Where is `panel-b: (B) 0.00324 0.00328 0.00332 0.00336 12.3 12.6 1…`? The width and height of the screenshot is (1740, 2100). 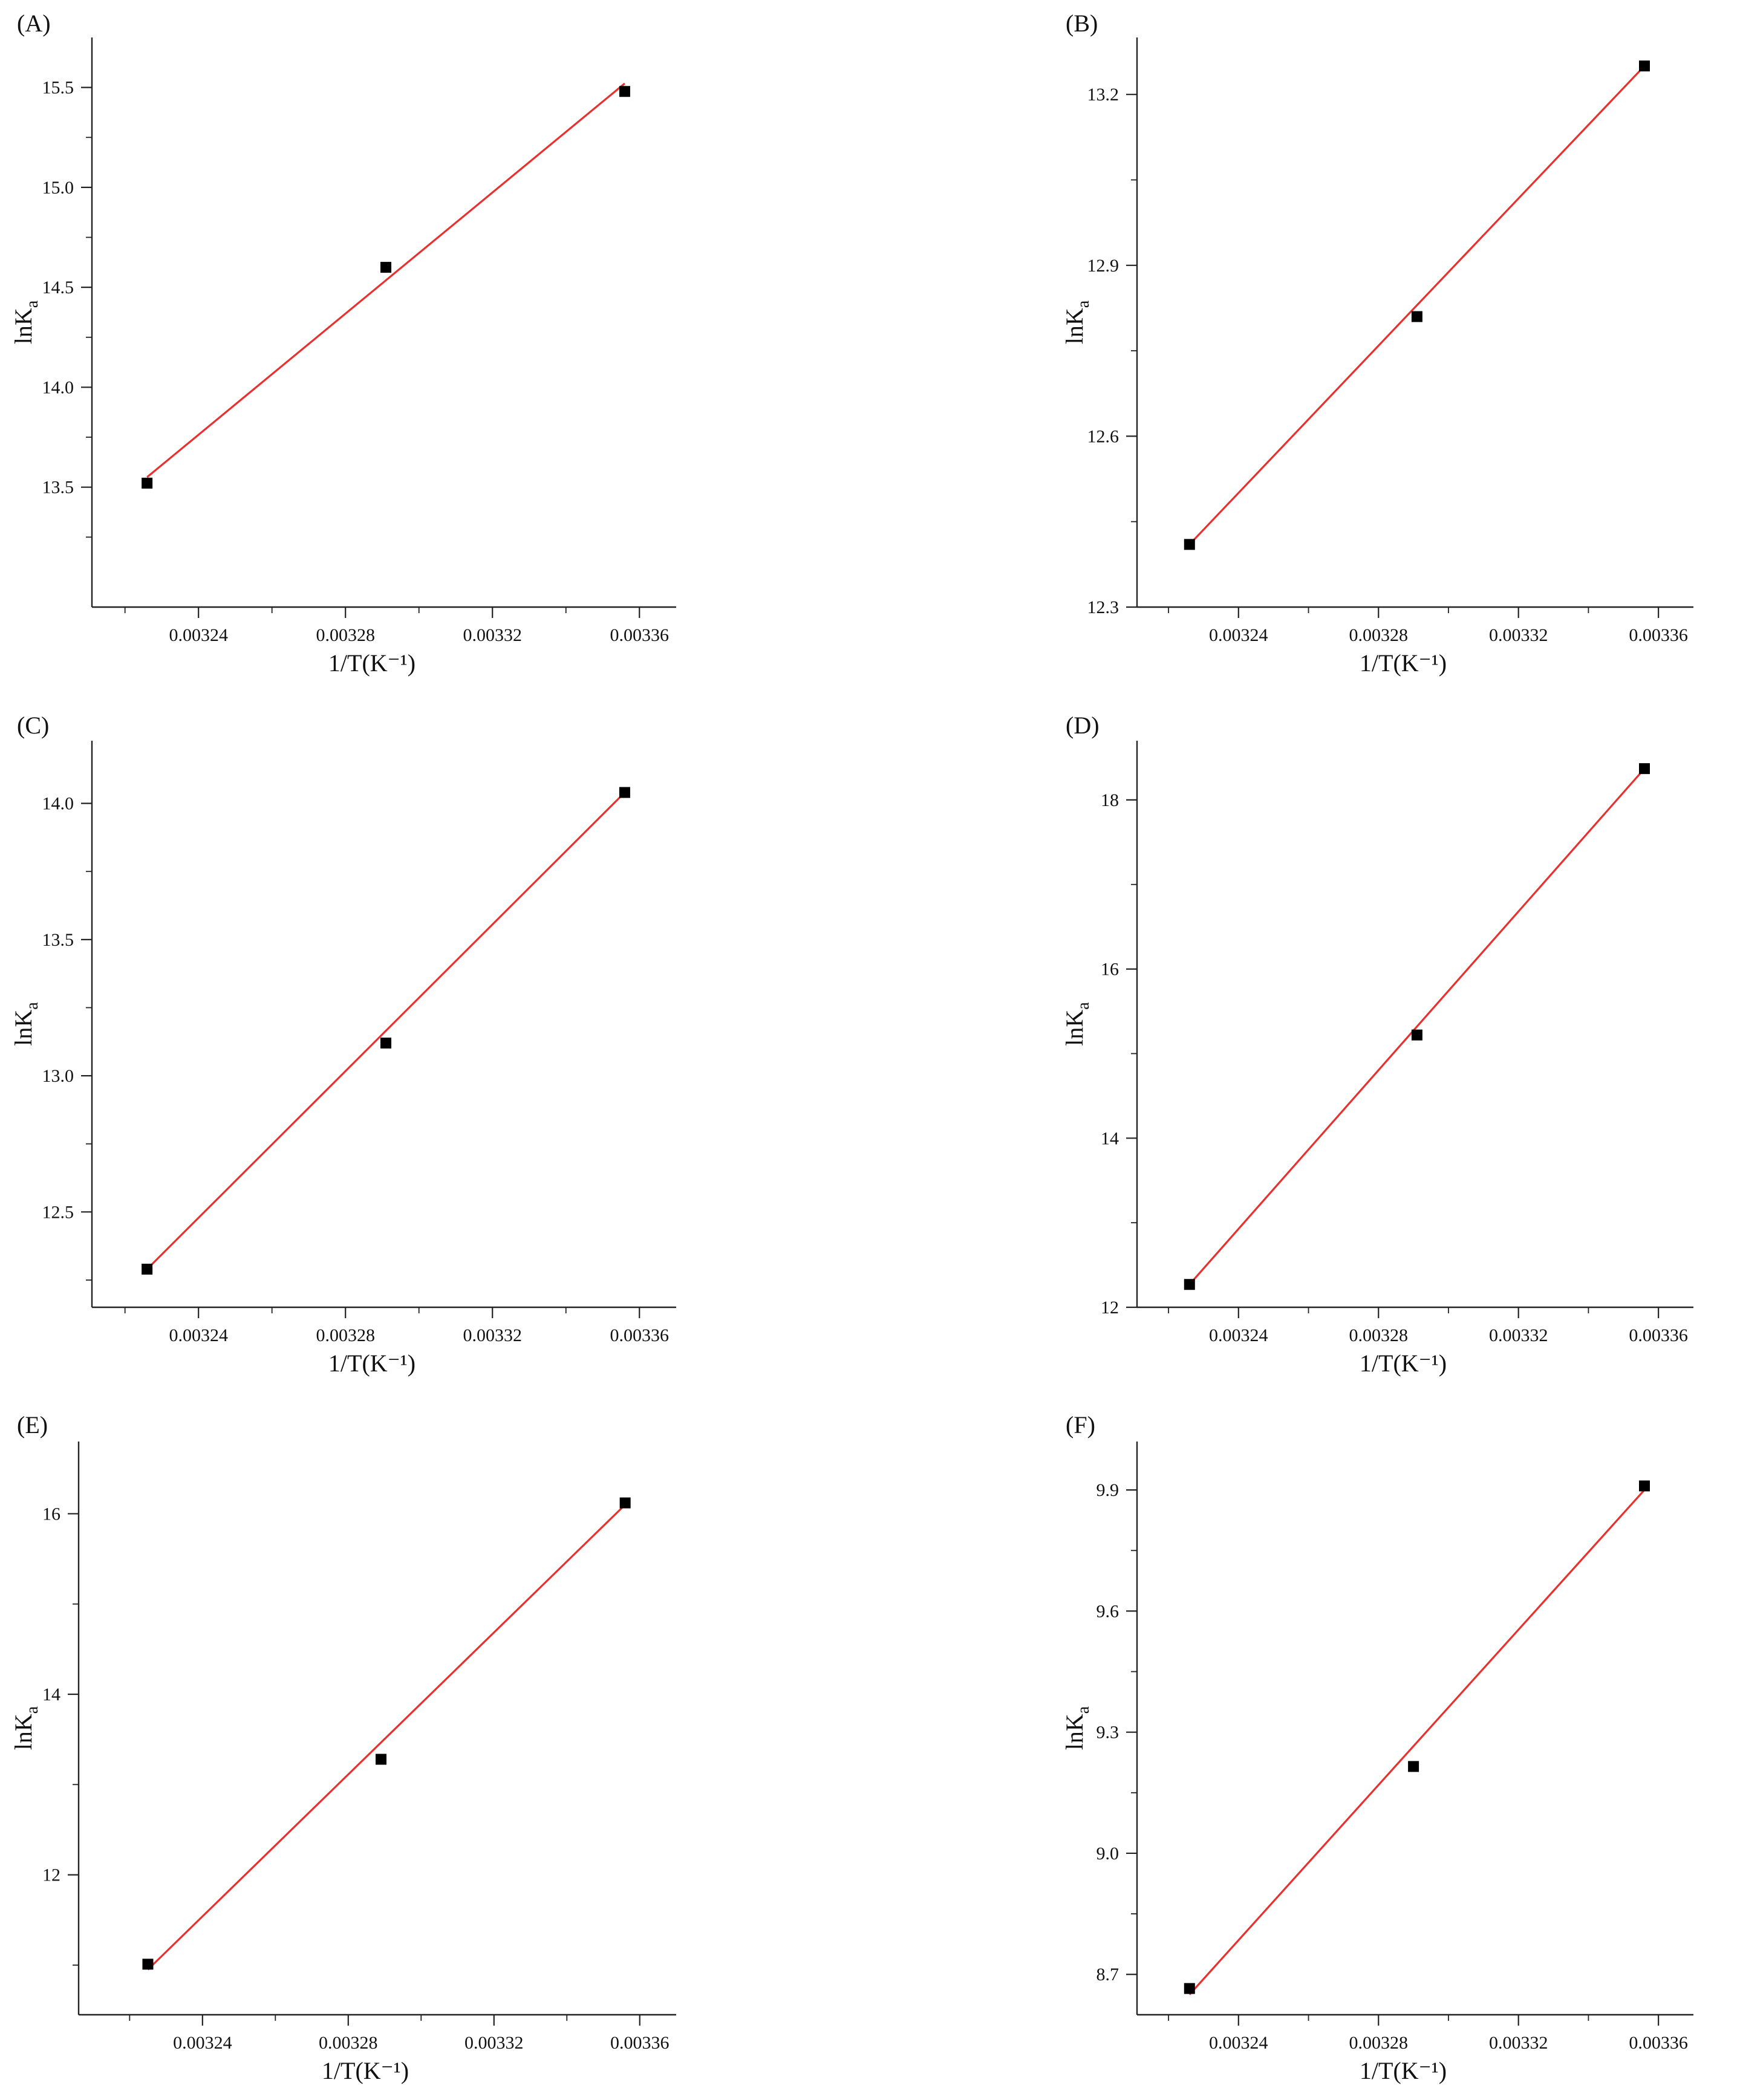 panel-b: (B) 0.00324 0.00328 0.00332 0.00336 12.3 12.6 1… is located at coordinates (1377, 343).